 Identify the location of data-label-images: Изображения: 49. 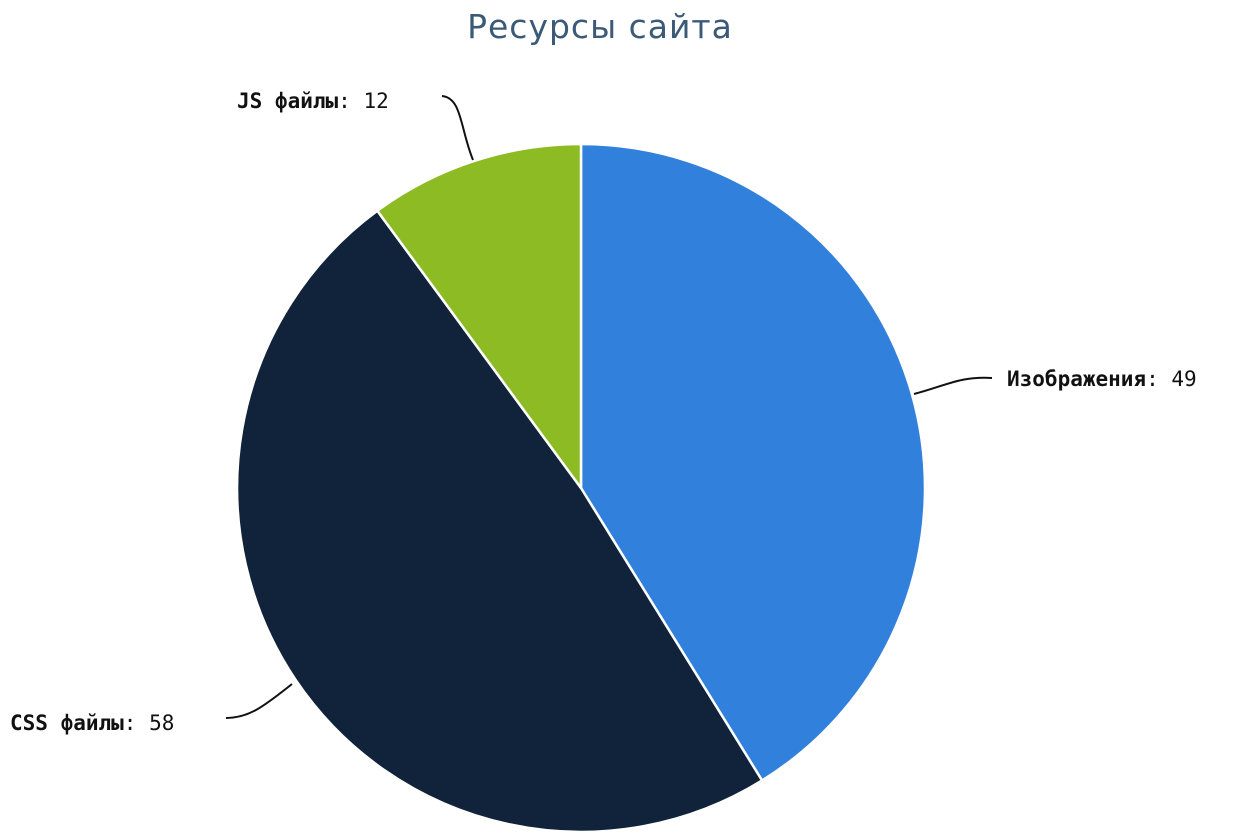
(1102, 379).